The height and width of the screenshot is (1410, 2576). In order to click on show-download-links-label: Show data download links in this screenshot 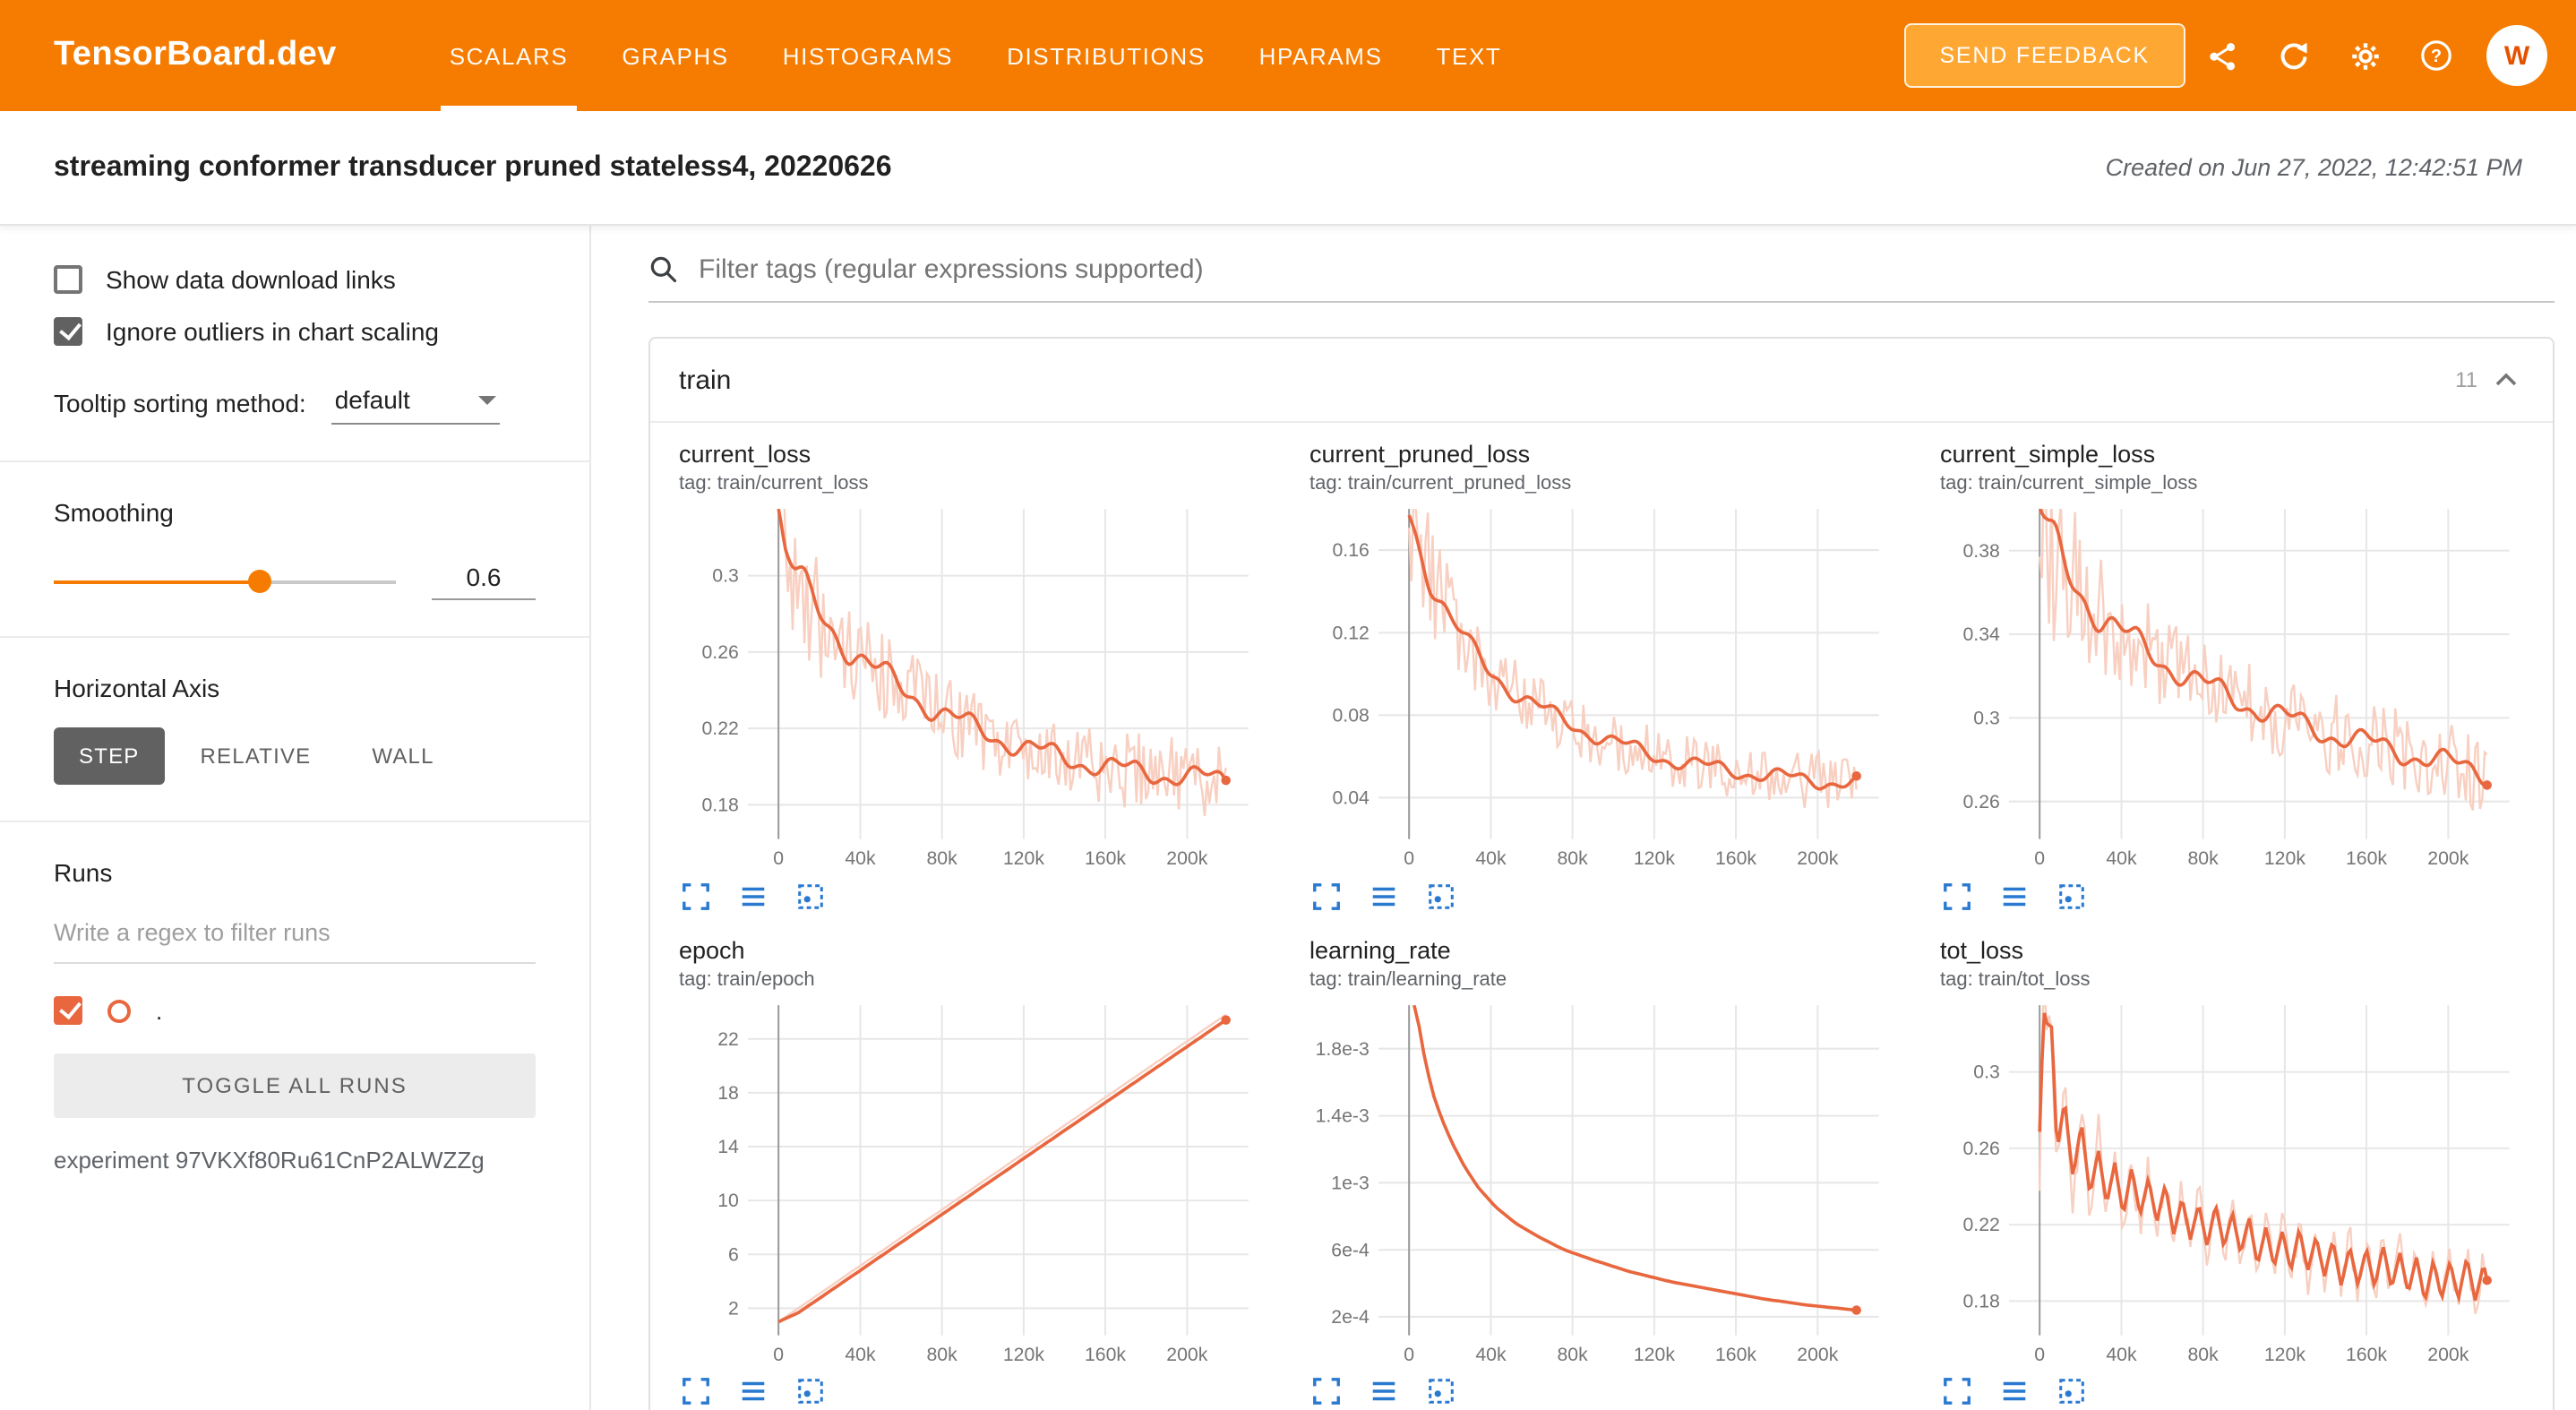, I will do `click(251, 279)`.